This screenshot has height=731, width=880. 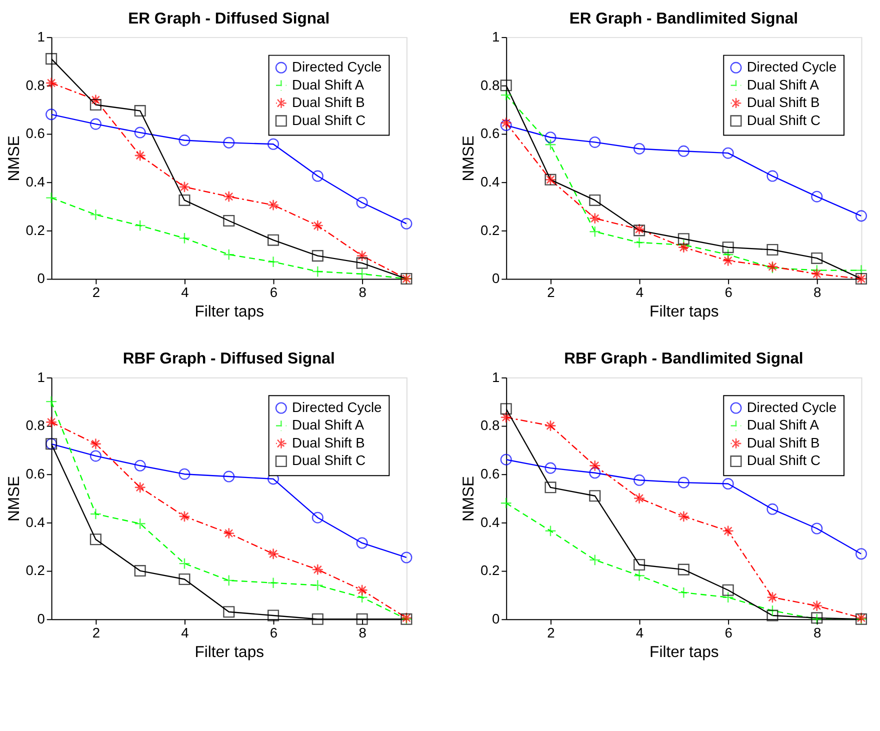 I want to click on chart-title: ER Graph - Diffused Signal, so click(x=229, y=19).